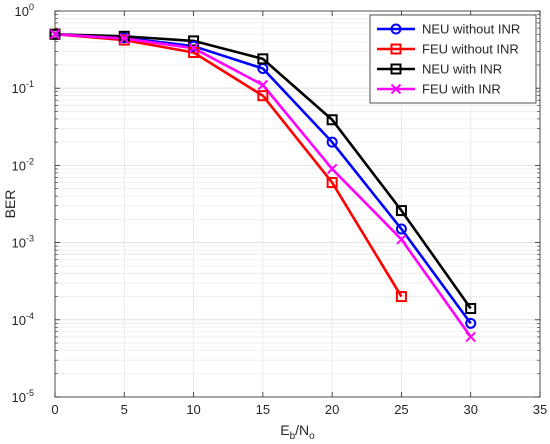  I want to click on x-tick-label: 35, so click(540, 409).